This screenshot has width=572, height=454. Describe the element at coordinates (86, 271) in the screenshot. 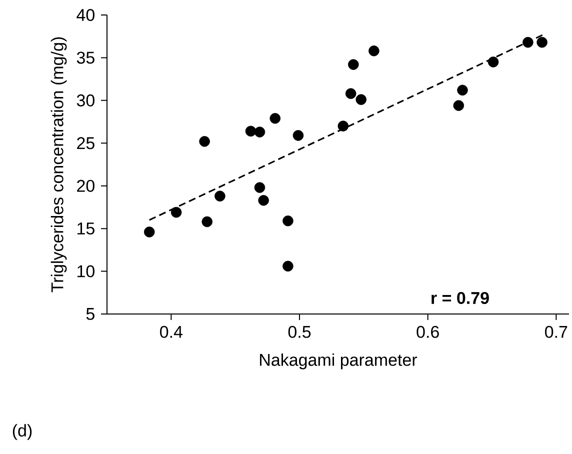

I see `y-tick-label: 10` at that location.